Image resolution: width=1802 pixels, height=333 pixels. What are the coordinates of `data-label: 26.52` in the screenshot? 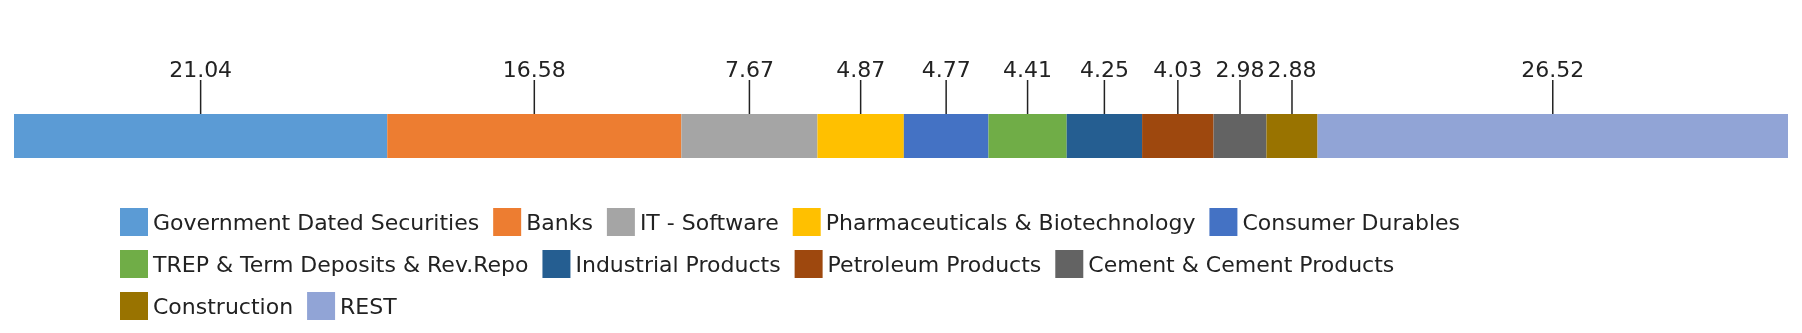 It's located at (1553, 69).